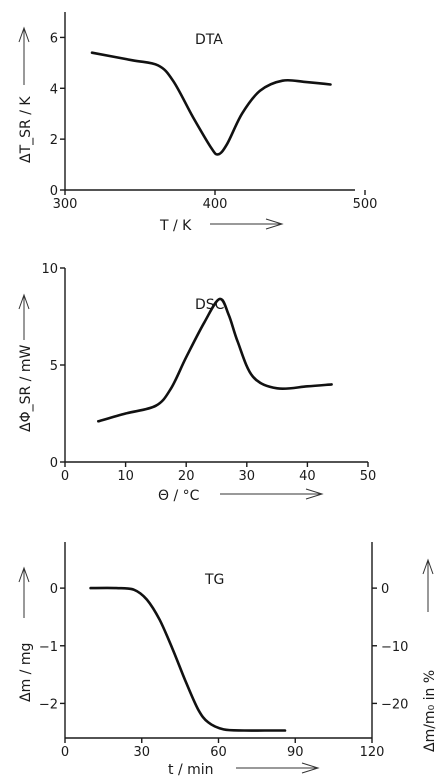 The width and height of the screenshot is (443, 779). Describe the element at coordinates (394, 647) in the screenshot. I see `tg-y2-tick-label: −10` at that location.